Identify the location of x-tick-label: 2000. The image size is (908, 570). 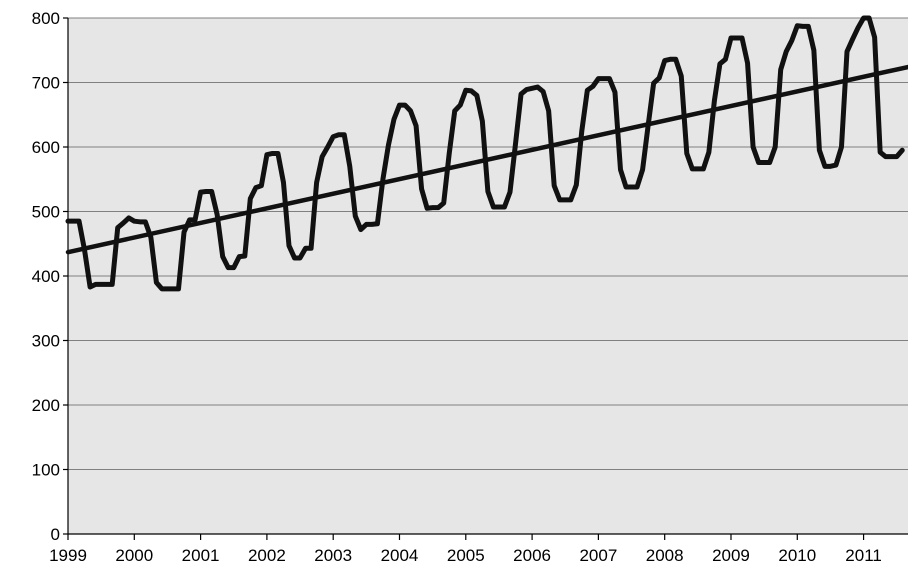
(134, 555).